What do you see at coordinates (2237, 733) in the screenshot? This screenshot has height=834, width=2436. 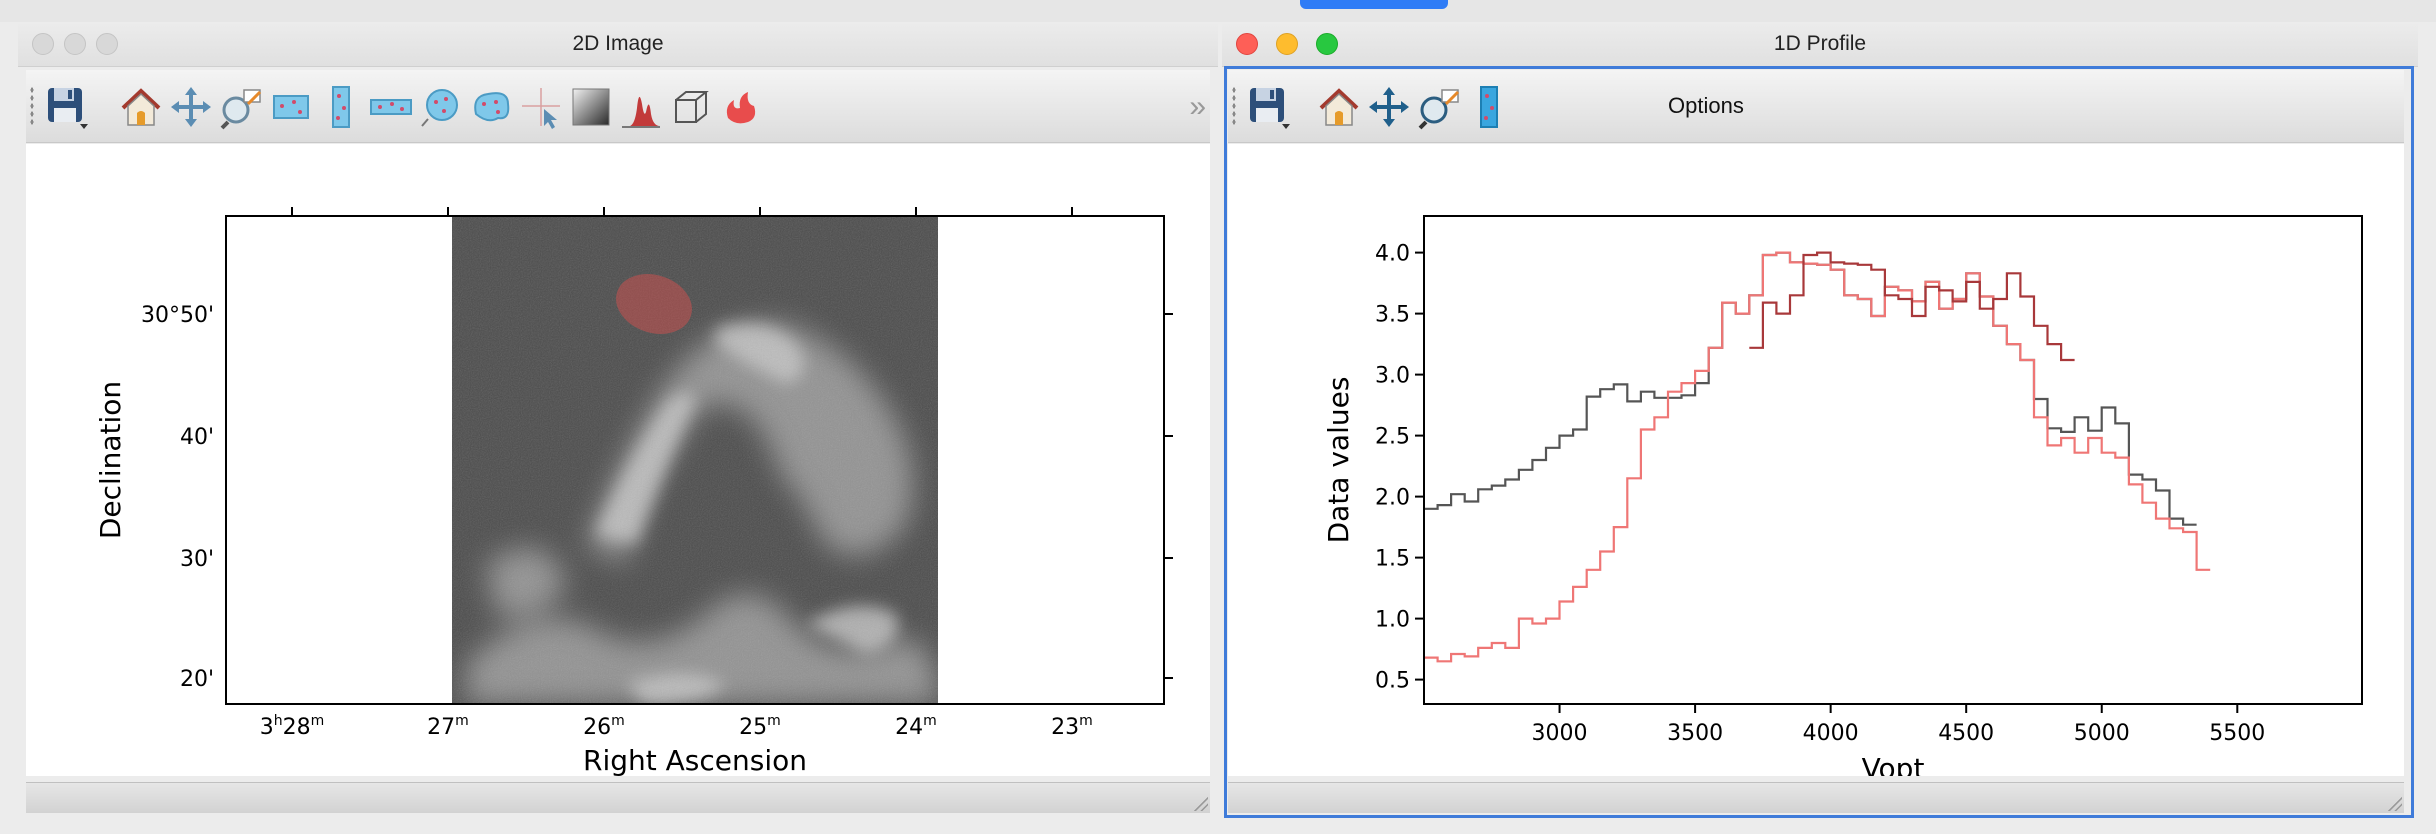 I see `x-tick-label: 5500` at bounding box center [2237, 733].